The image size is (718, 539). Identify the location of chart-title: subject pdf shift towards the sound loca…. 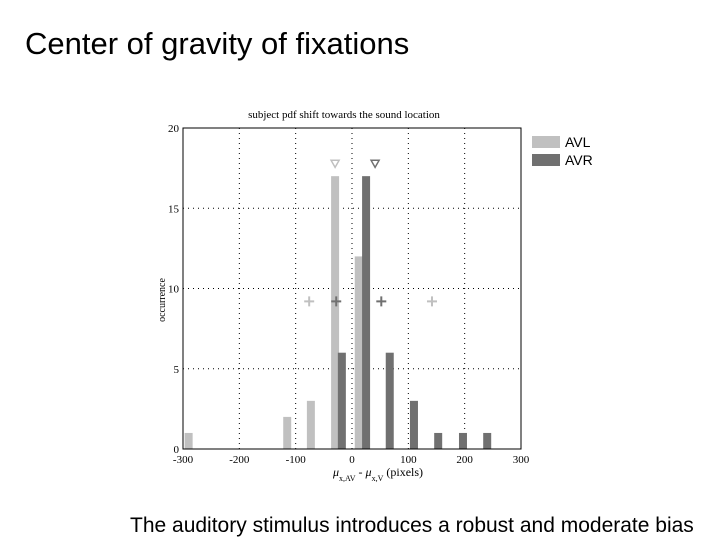
(344, 115).